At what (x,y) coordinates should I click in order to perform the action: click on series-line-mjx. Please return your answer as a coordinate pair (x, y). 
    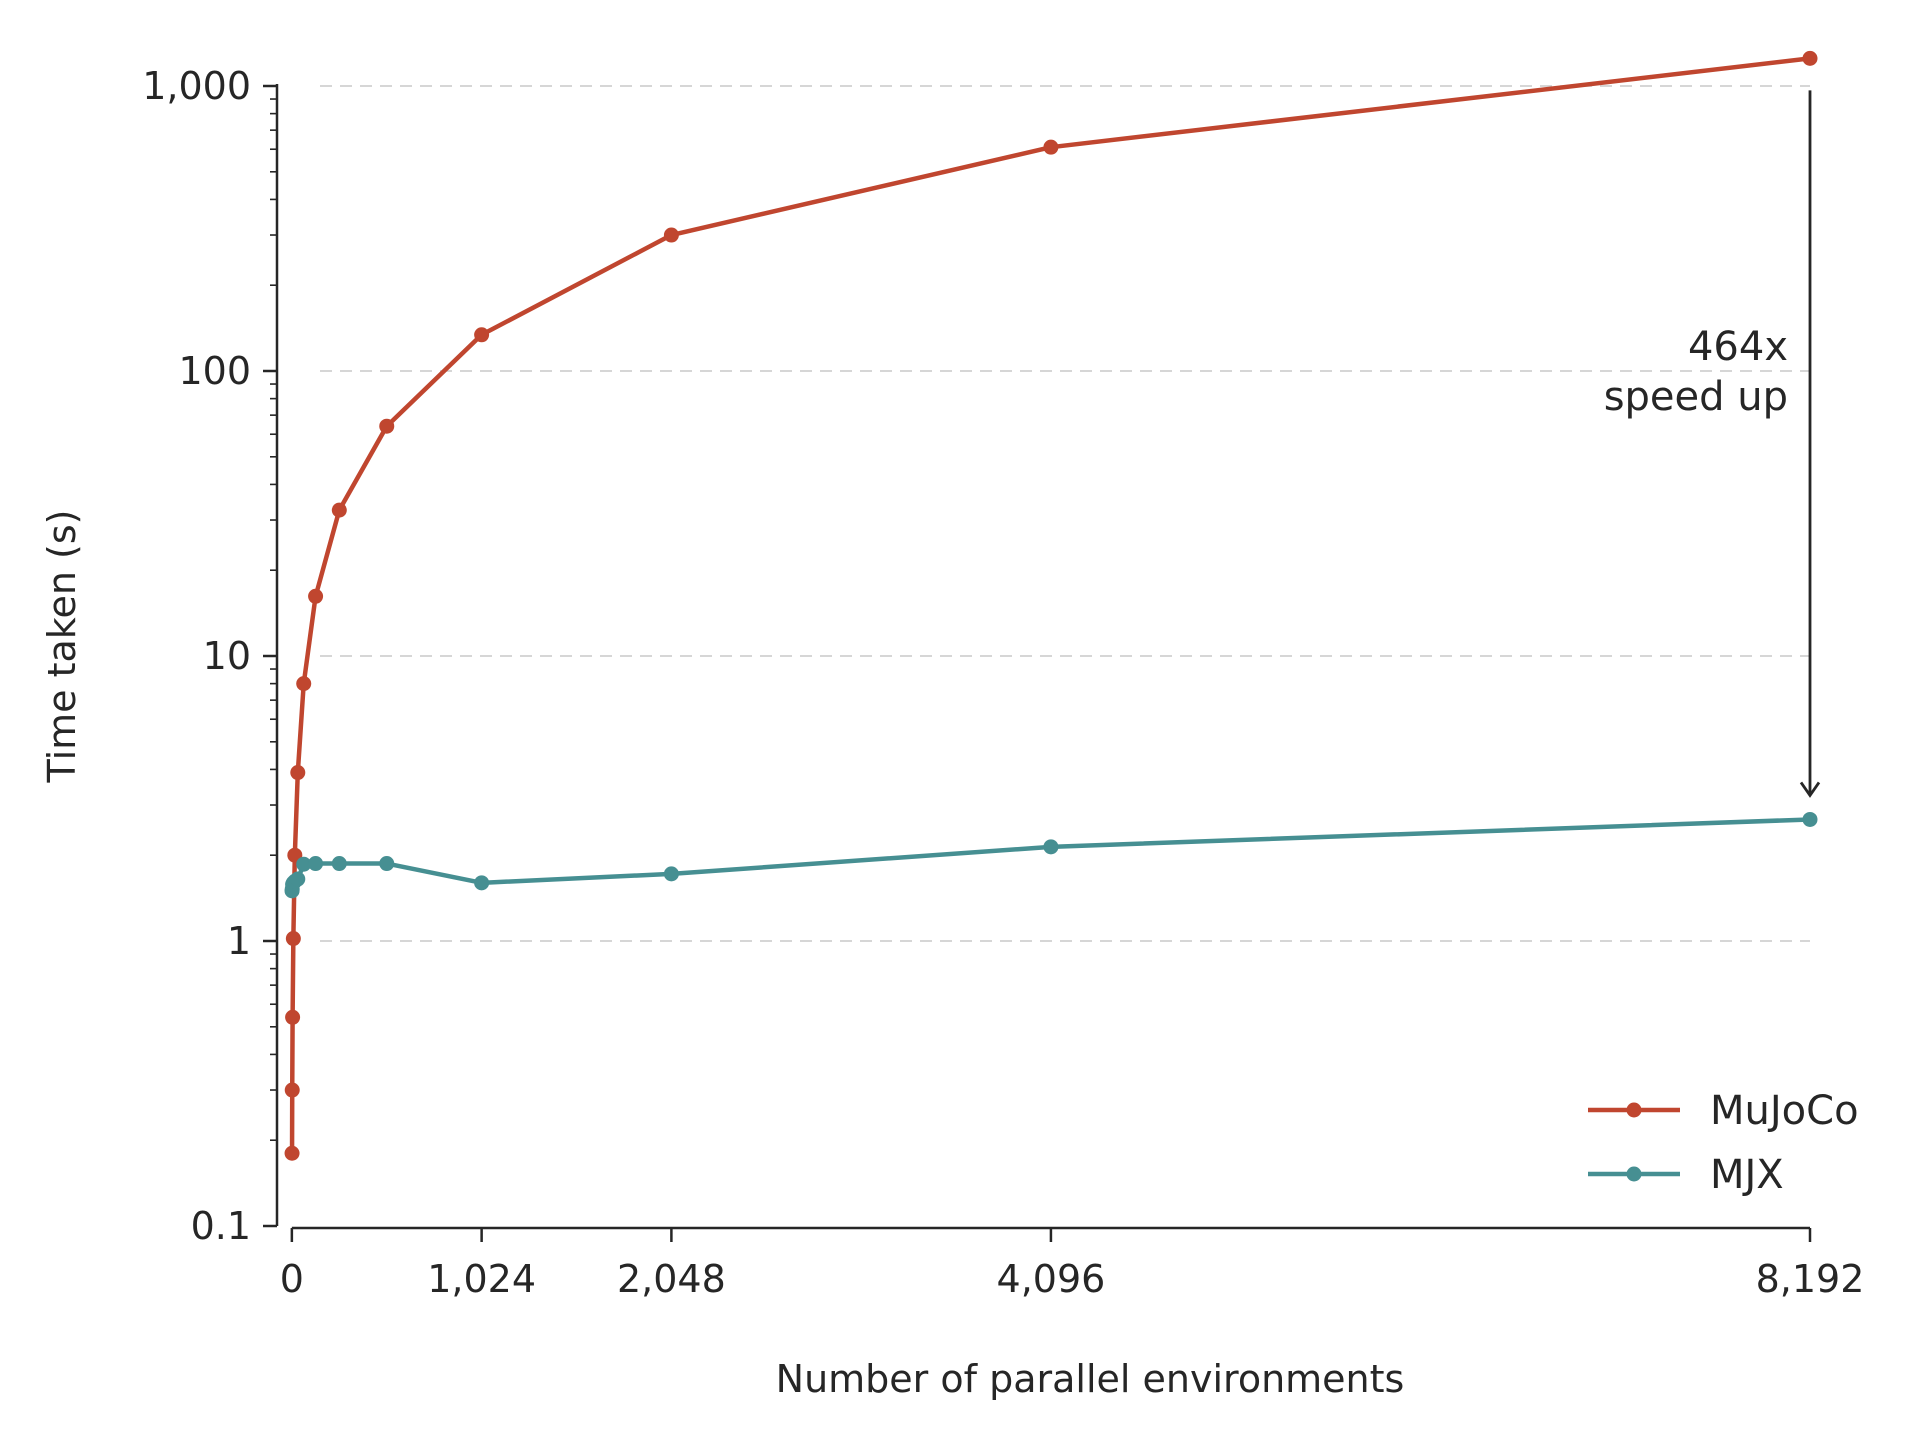
    Looking at the image, I should click on (1050, 854).